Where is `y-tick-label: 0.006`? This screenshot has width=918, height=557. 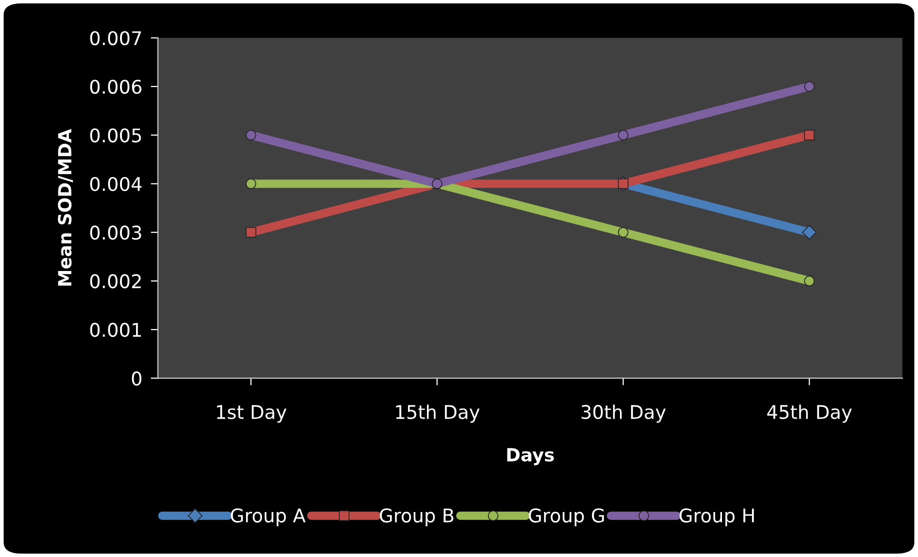 y-tick-label: 0.006 is located at coordinates (116, 87).